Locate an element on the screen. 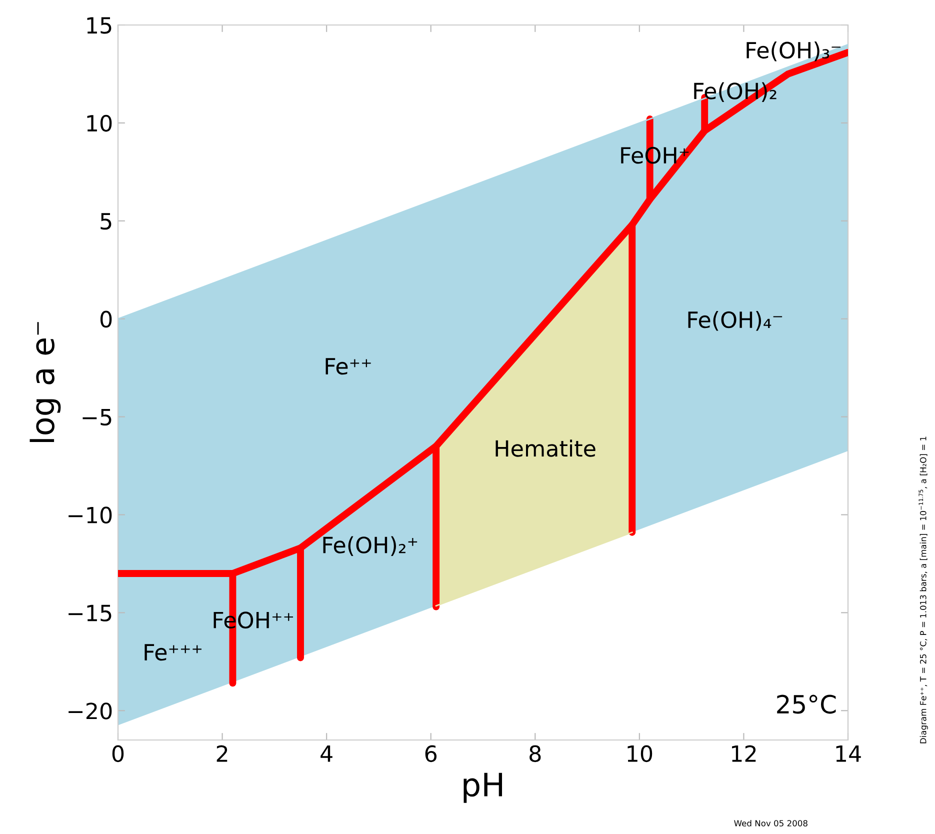 This screenshot has width=935, height=834. text: Wed Nov 05 2008 is located at coordinates (771, 823).